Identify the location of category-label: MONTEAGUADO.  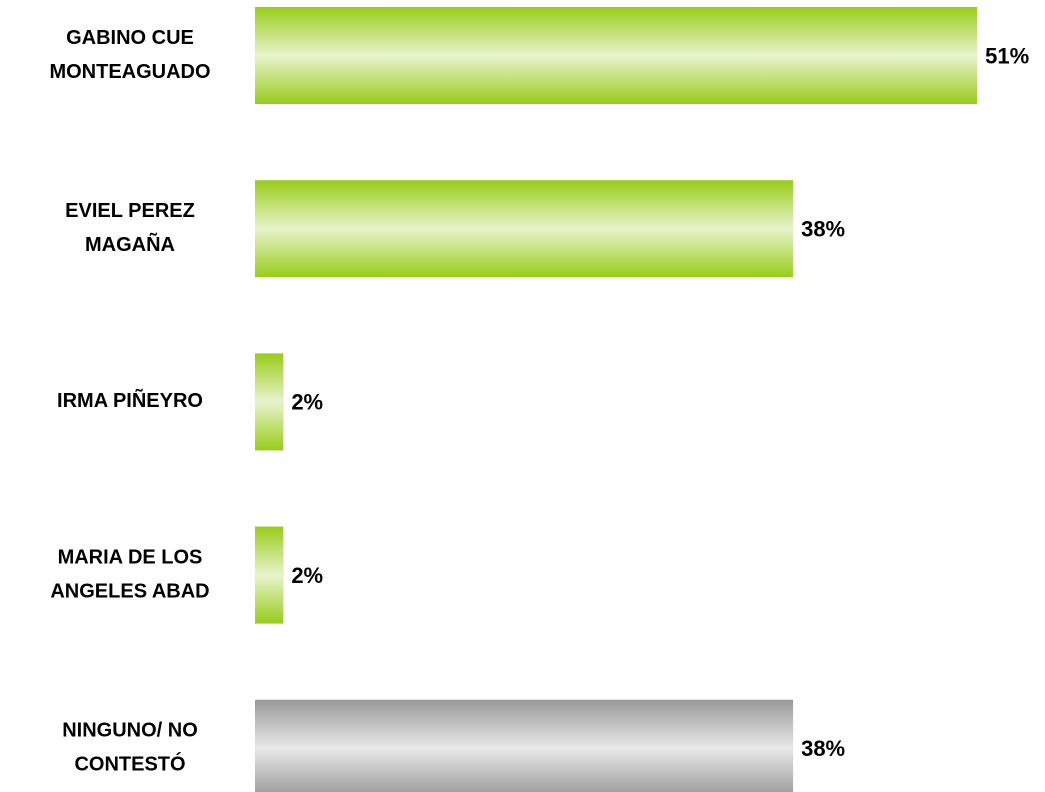
(129, 72).